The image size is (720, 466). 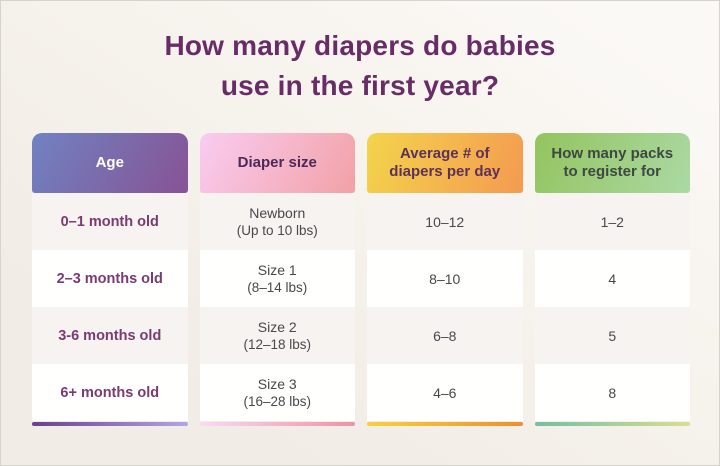 I want to click on diaper-size-cell: Size 3 (16–28 lbs), so click(x=277, y=392).